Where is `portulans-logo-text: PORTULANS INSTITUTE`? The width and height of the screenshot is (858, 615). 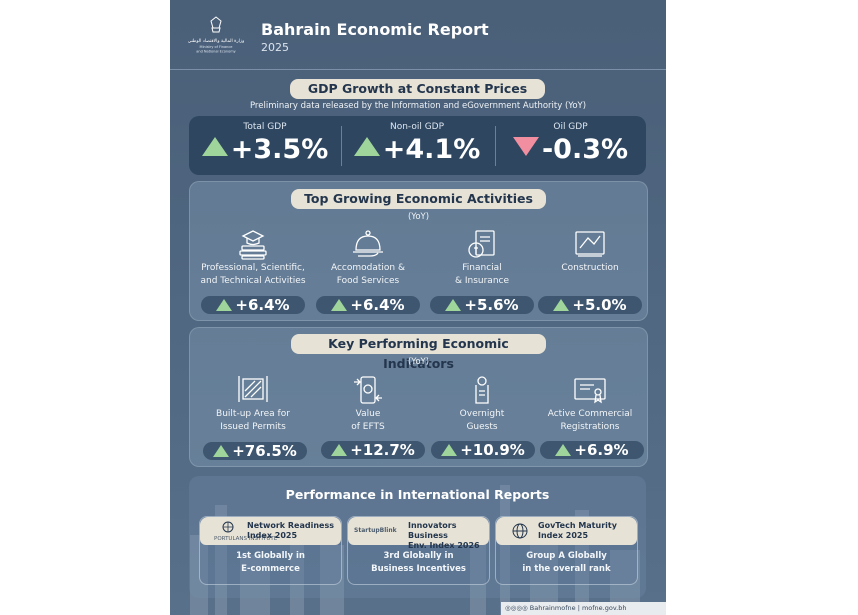
portulans-logo-text: PORTULANS INSTITUTE is located at coordinates (246, 539).